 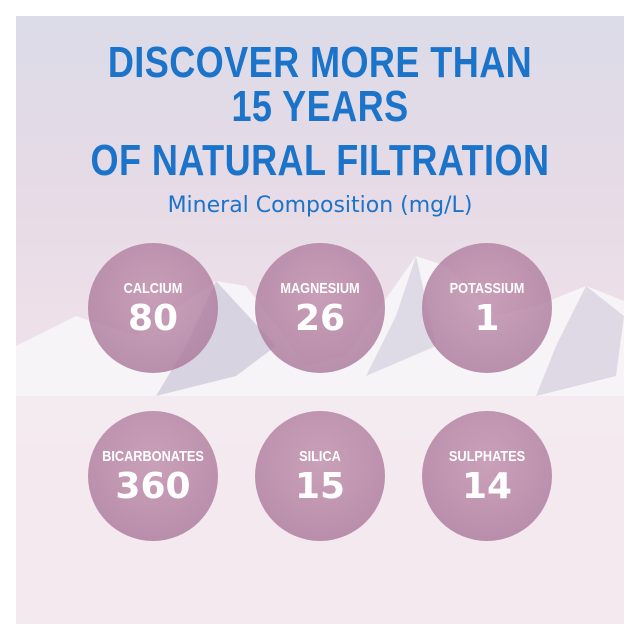 I want to click on mineral-label: SULPHATES, so click(x=487, y=456).